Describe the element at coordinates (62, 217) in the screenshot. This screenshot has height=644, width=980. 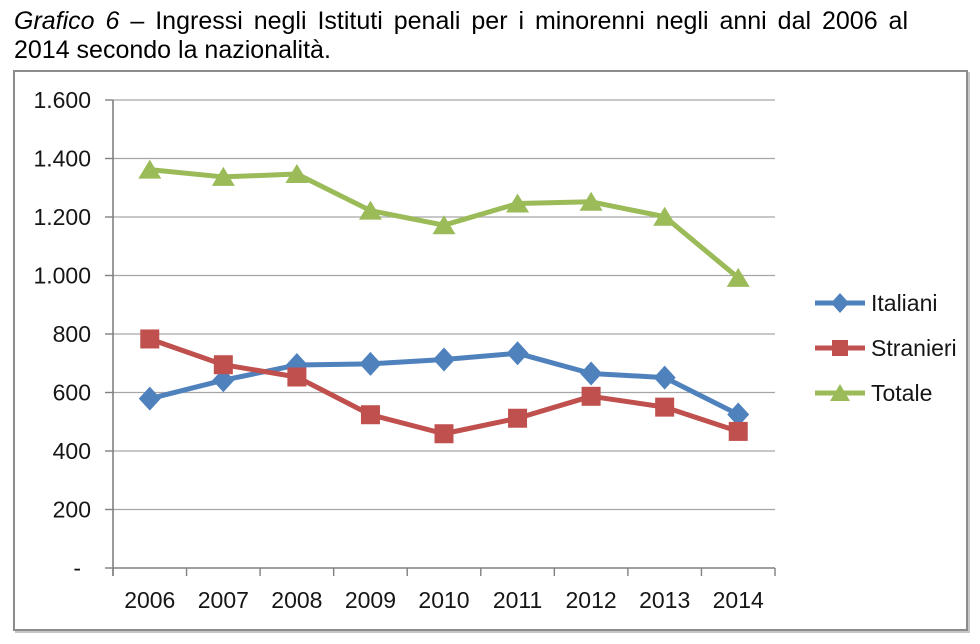
I see `y-tick-label: 1.200` at that location.